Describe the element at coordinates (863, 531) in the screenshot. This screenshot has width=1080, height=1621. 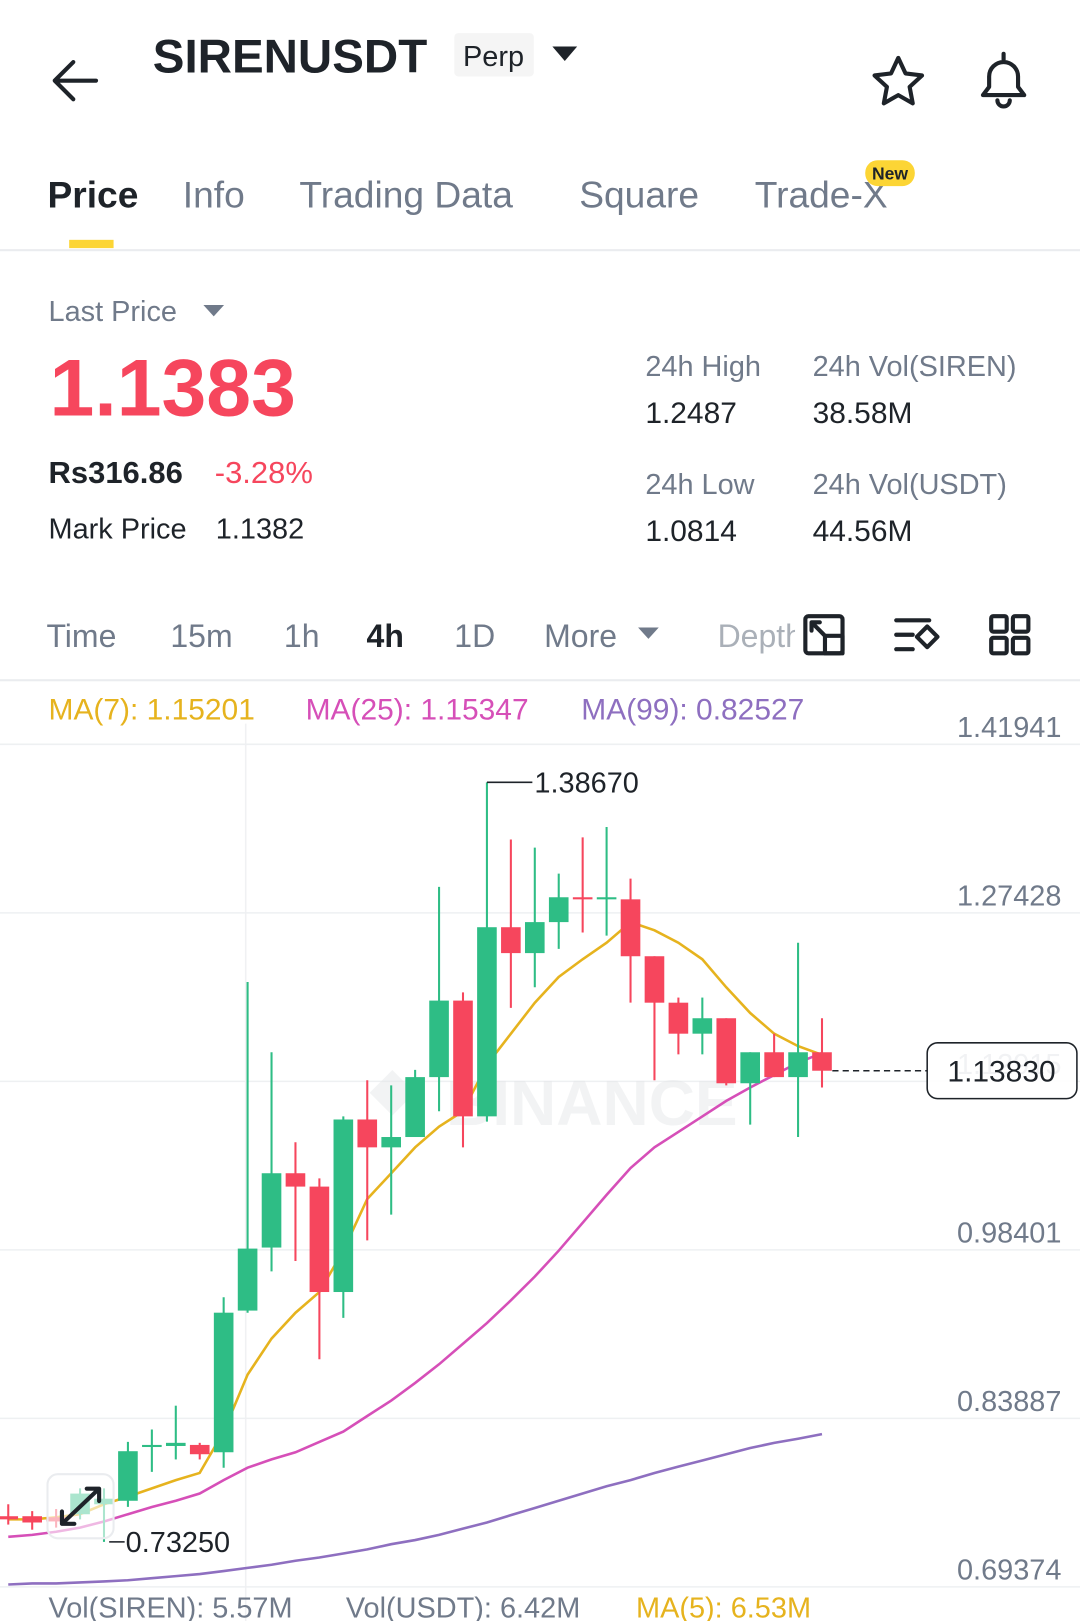
I see `stat-value: 44.56M` at that location.